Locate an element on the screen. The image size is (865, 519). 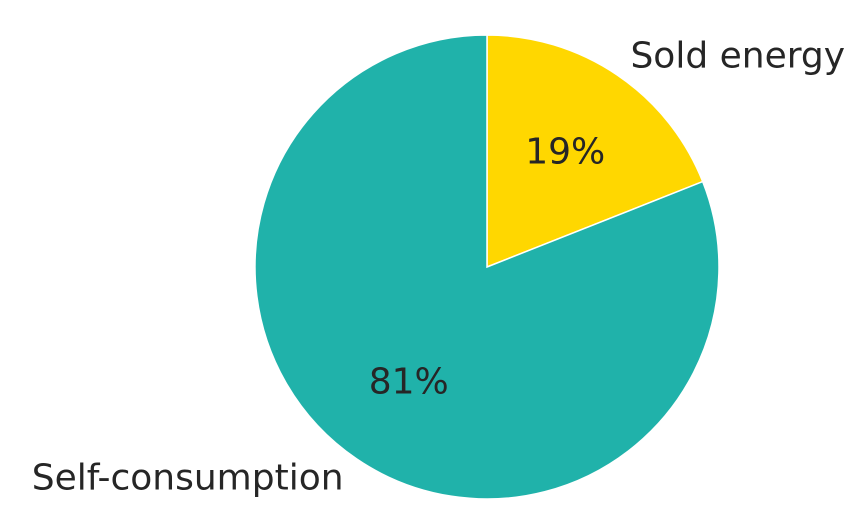
pie-slice-sold-energy is located at coordinates (595, 151).